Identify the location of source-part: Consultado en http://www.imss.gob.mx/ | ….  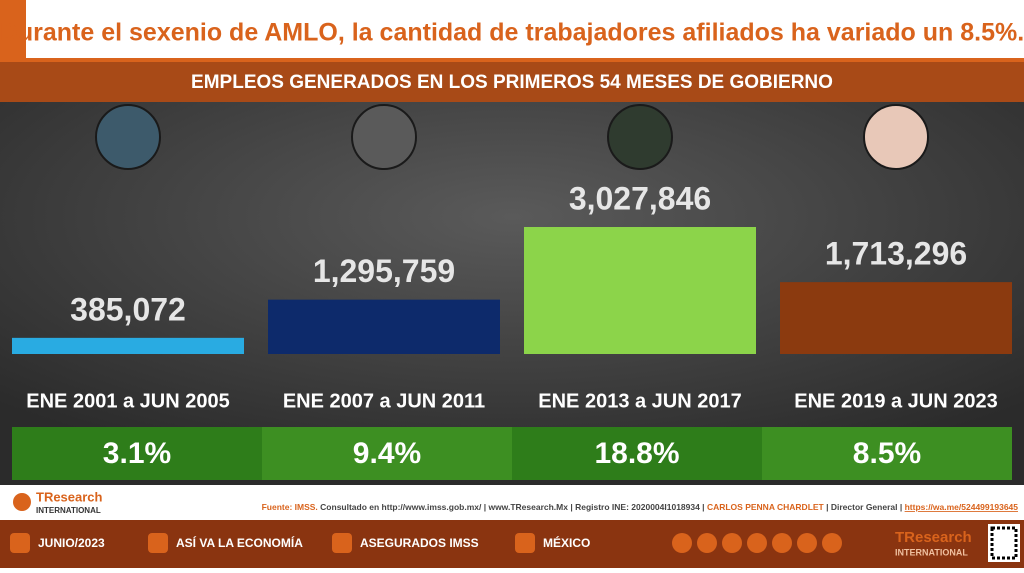
(512, 507).